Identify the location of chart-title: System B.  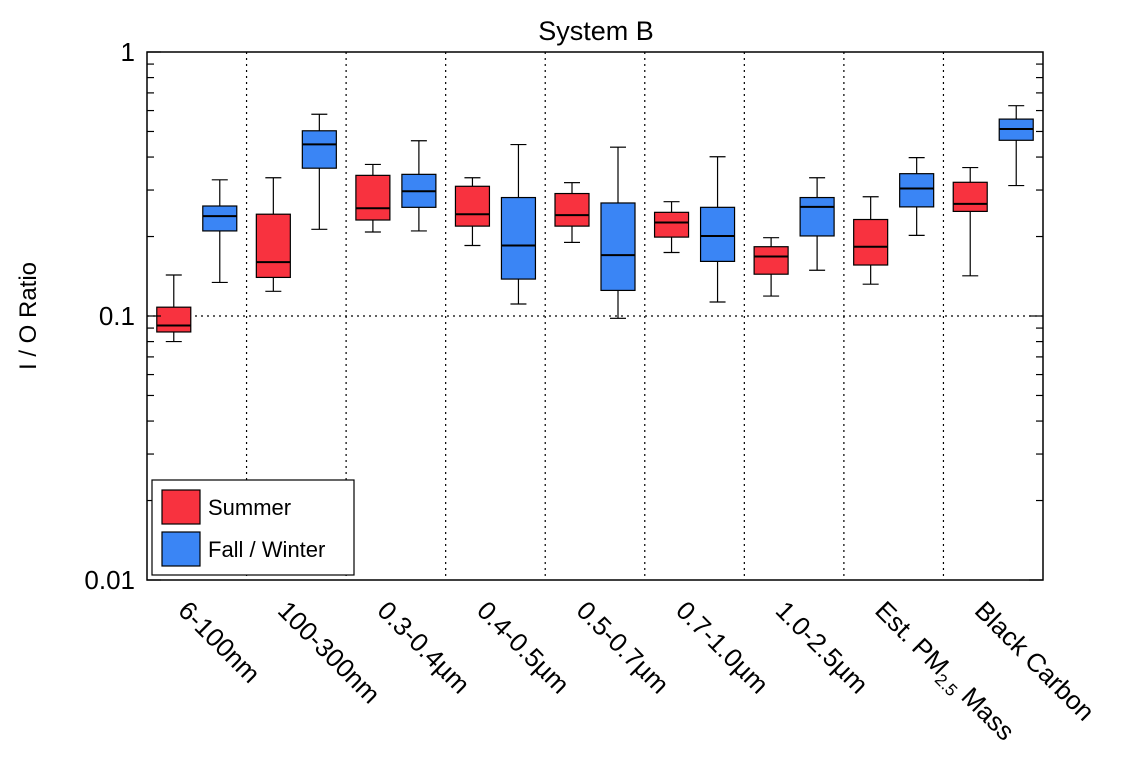
(596, 31).